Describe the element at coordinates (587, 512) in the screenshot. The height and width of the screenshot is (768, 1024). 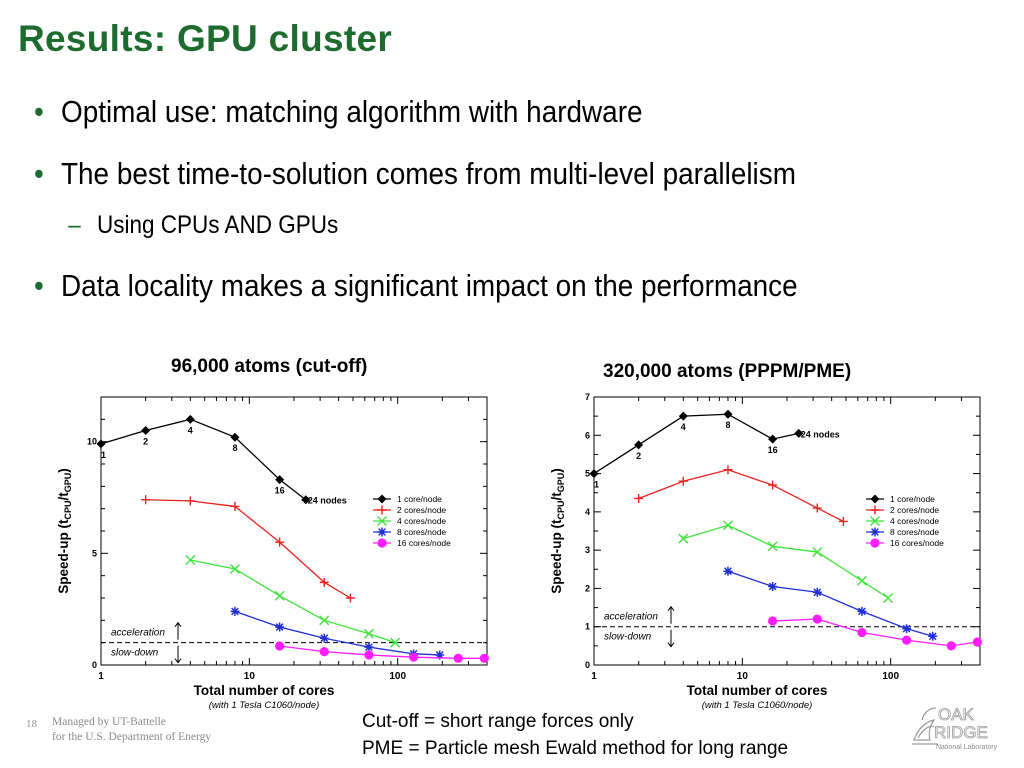
I see `y-tick-label: 4` at that location.